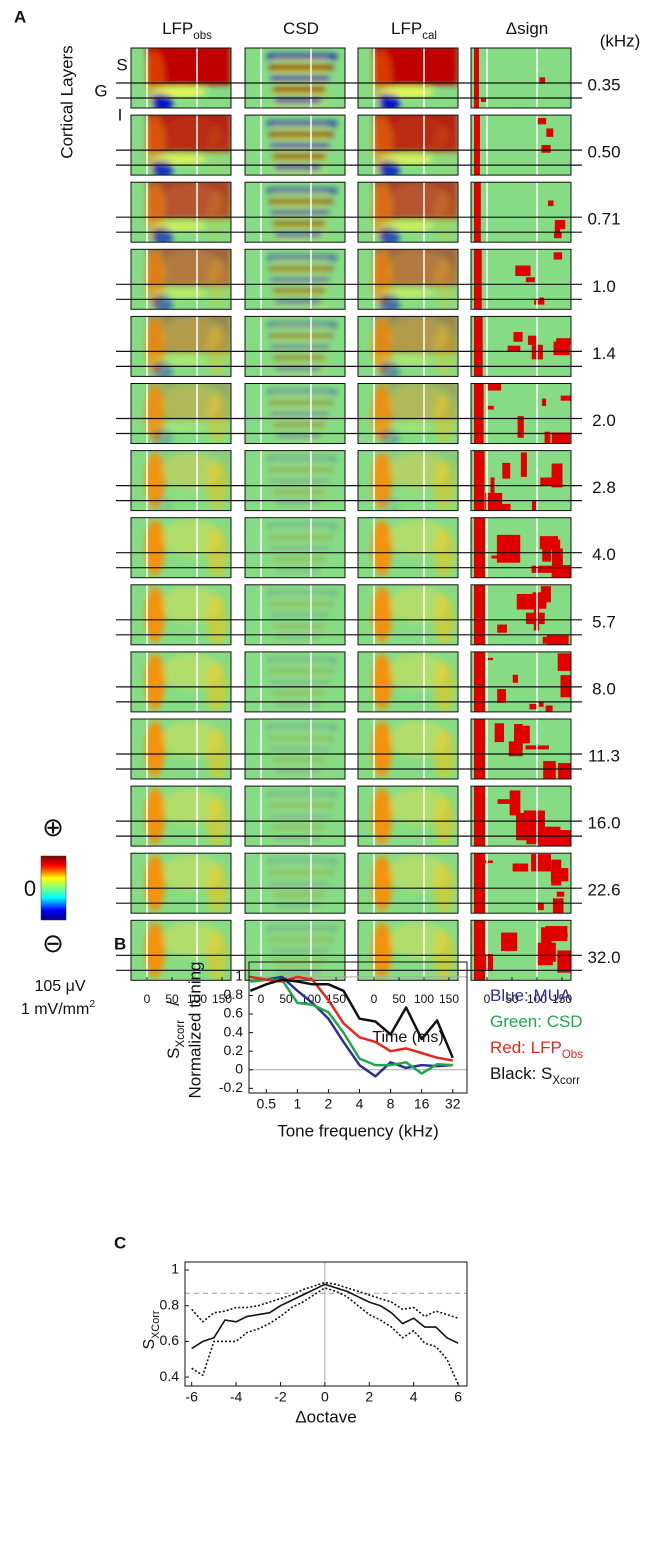 The height and width of the screenshot is (1565, 651). I want to click on layer-label: S, so click(121, 64).